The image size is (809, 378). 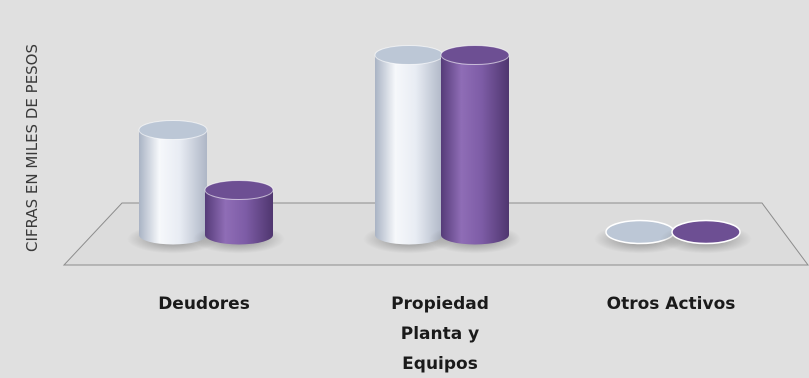 I want to click on category-label-0: Deudores, so click(x=204, y=304).